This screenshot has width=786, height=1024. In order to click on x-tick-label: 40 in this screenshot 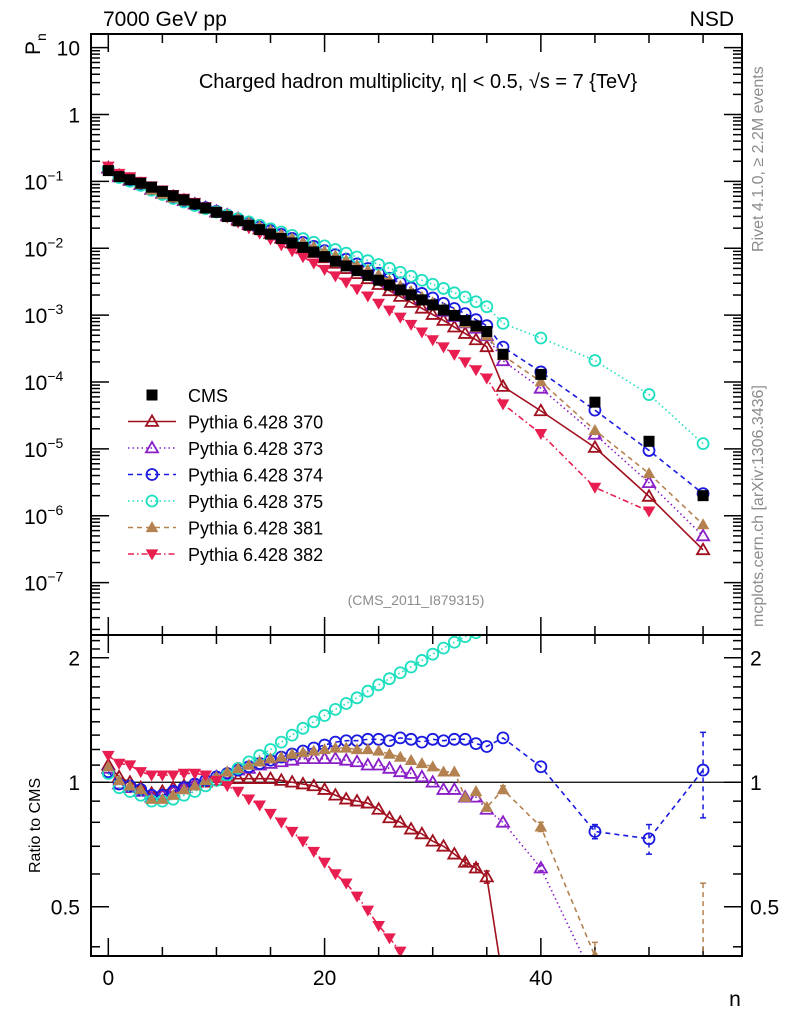, I will do `click(540, 978)`.